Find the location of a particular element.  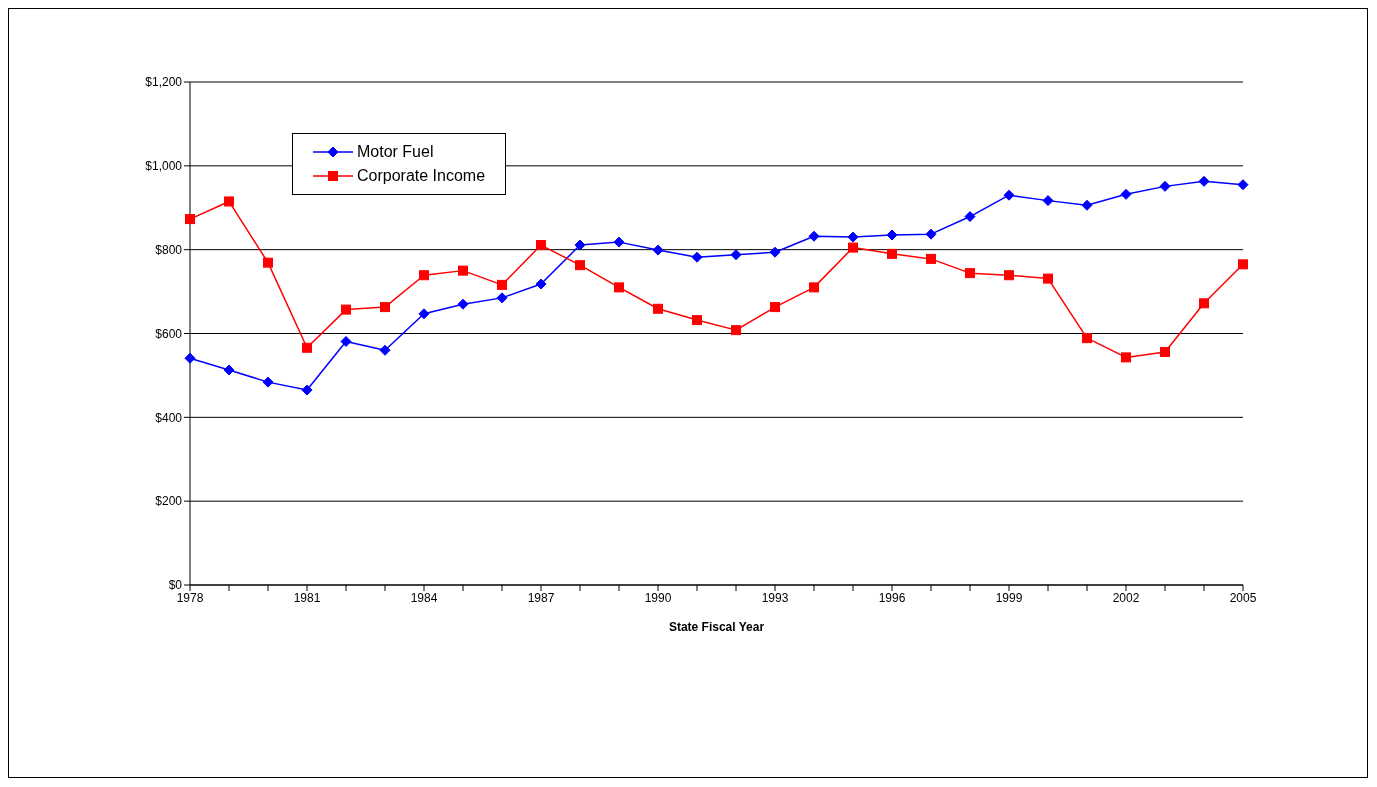

y-tick-label: $1,000 is located at coordinates (164, 166).